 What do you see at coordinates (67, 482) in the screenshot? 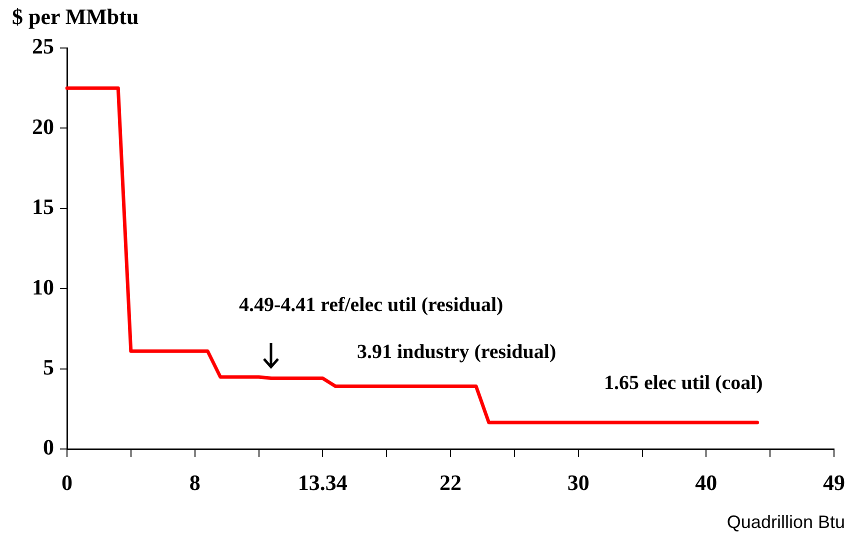
I see `x-tick-label: 0` at bounding box center [67, 482].